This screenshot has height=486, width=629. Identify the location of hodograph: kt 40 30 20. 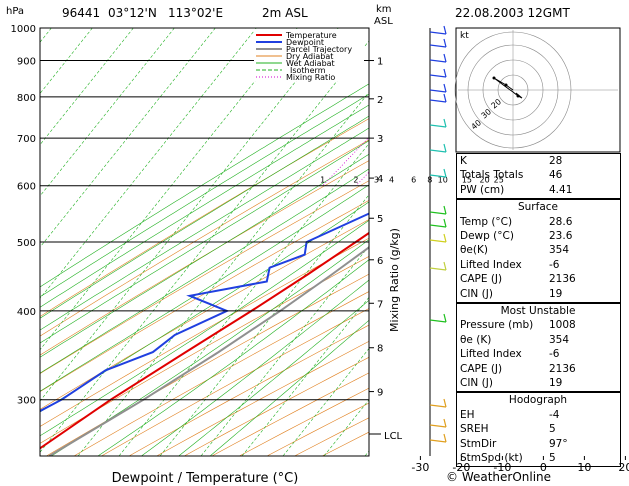
(537, 90).